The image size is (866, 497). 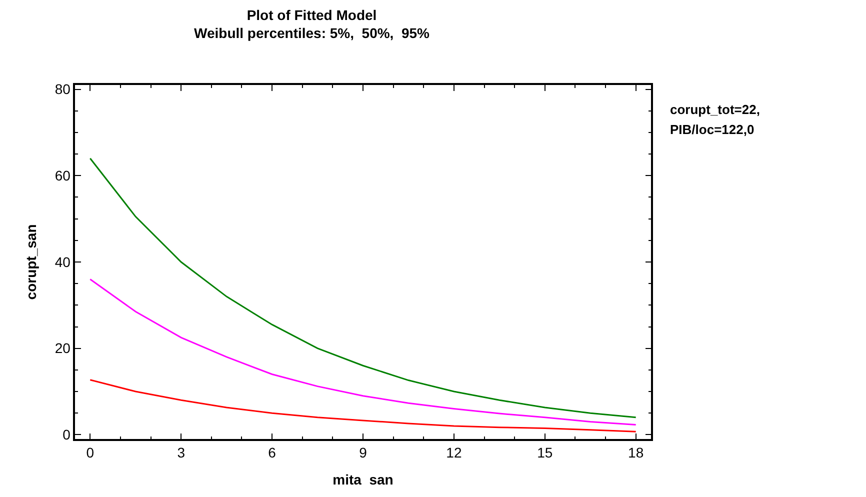 I want to click on x-tick-label: 9, so click(x=363, y=452).